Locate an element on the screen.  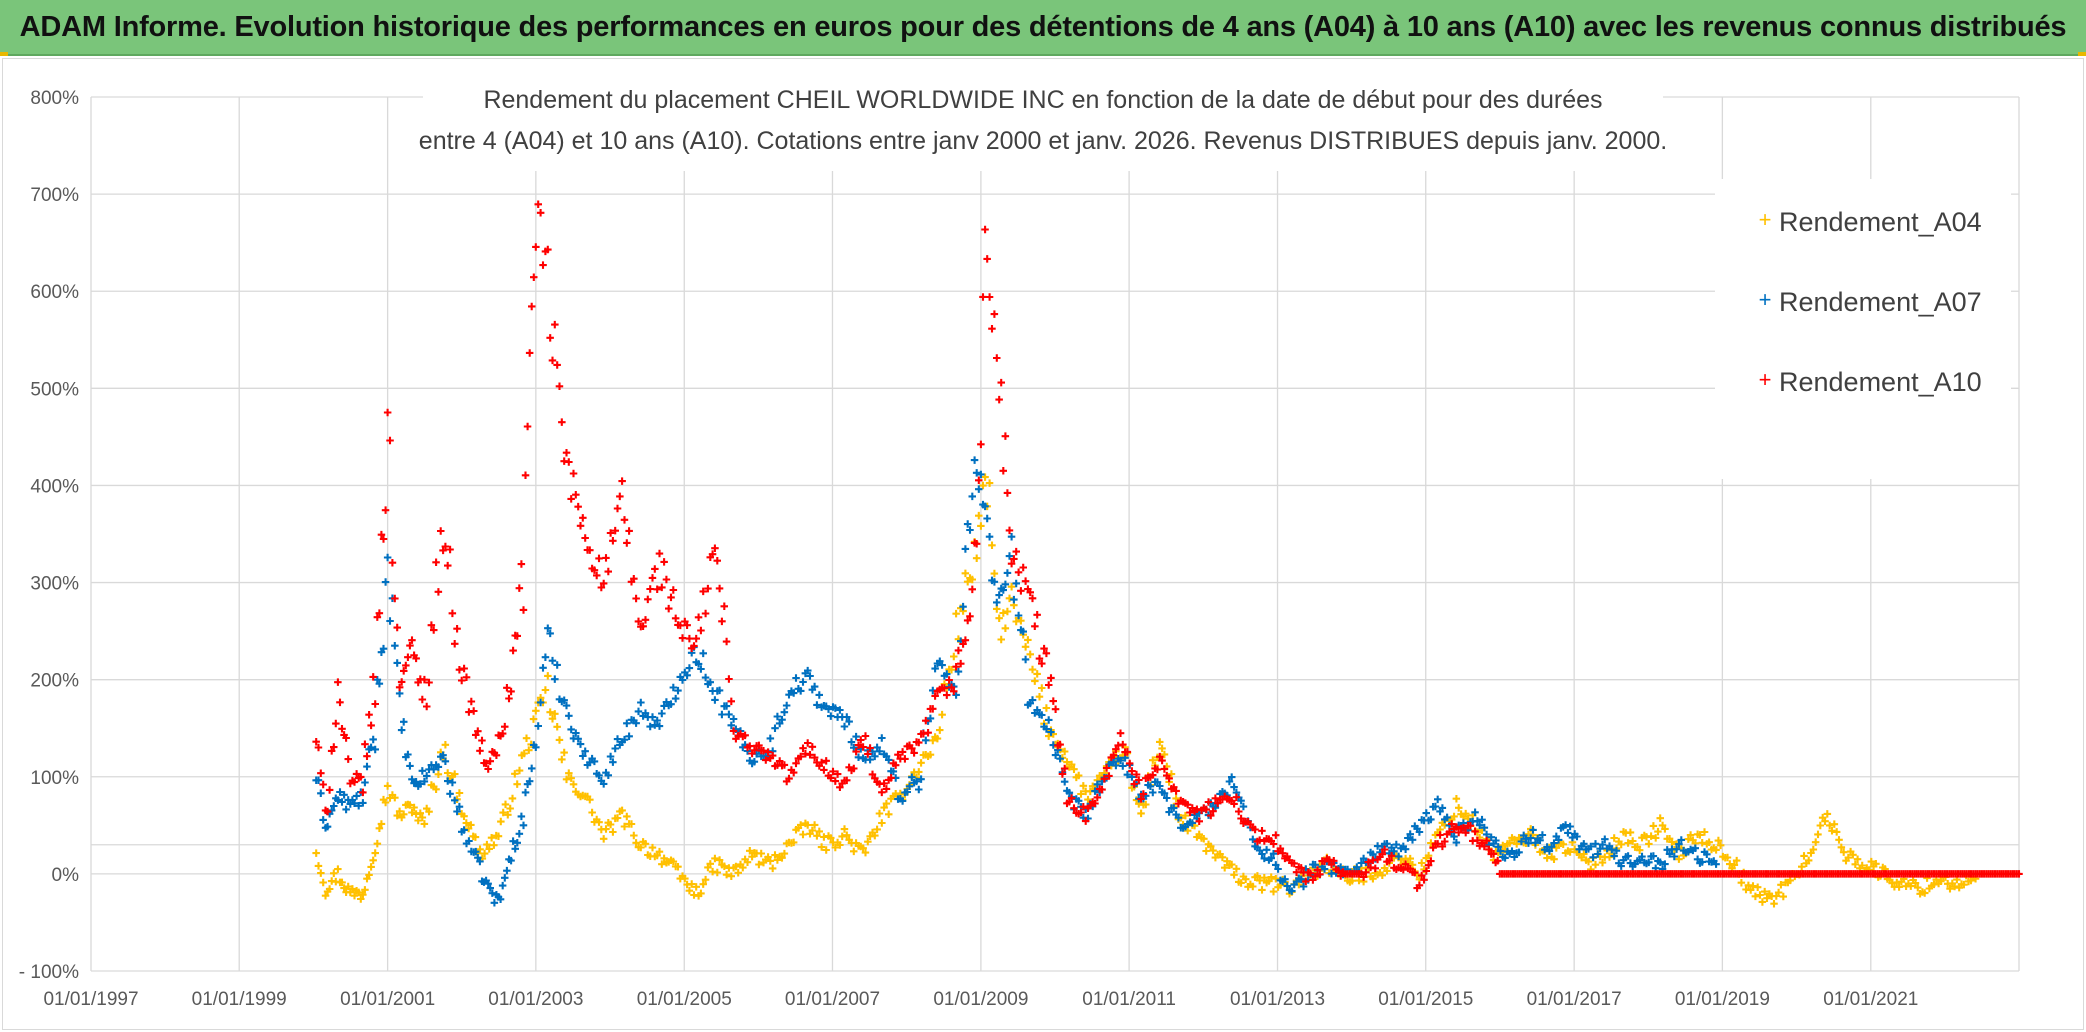
x-tick-label: 01/01/2017 is located at coordinates (1574, 999).